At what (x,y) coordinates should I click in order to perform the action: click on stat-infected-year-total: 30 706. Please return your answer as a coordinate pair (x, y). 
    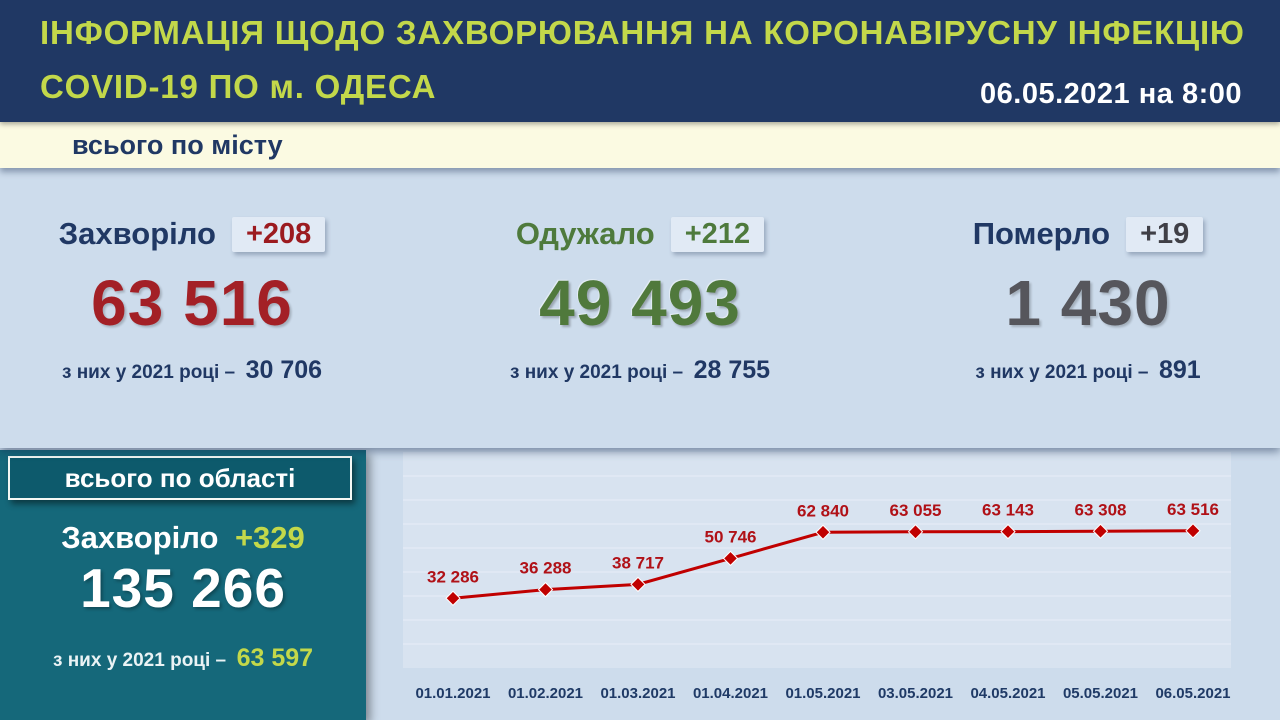
    Looking at the image, I should click on (284, 370).